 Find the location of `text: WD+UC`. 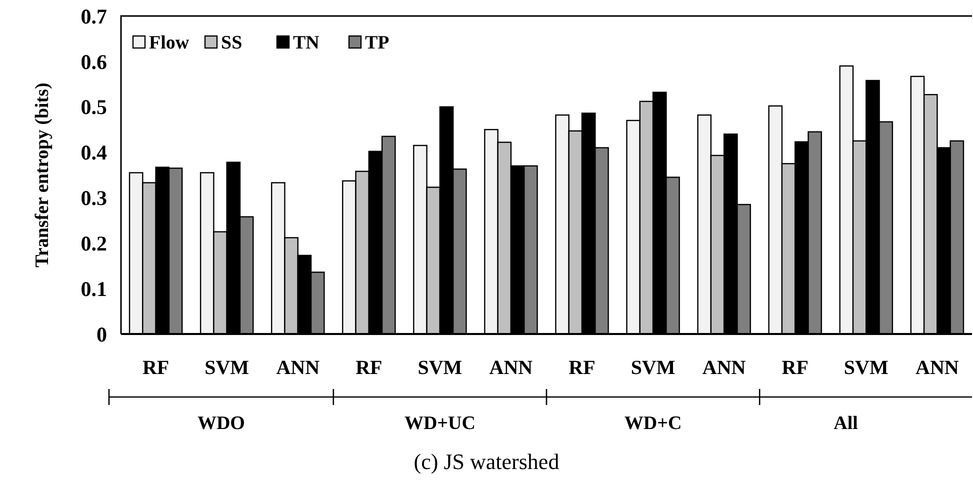

text: WD+UC is located at coordinates (440, 423).